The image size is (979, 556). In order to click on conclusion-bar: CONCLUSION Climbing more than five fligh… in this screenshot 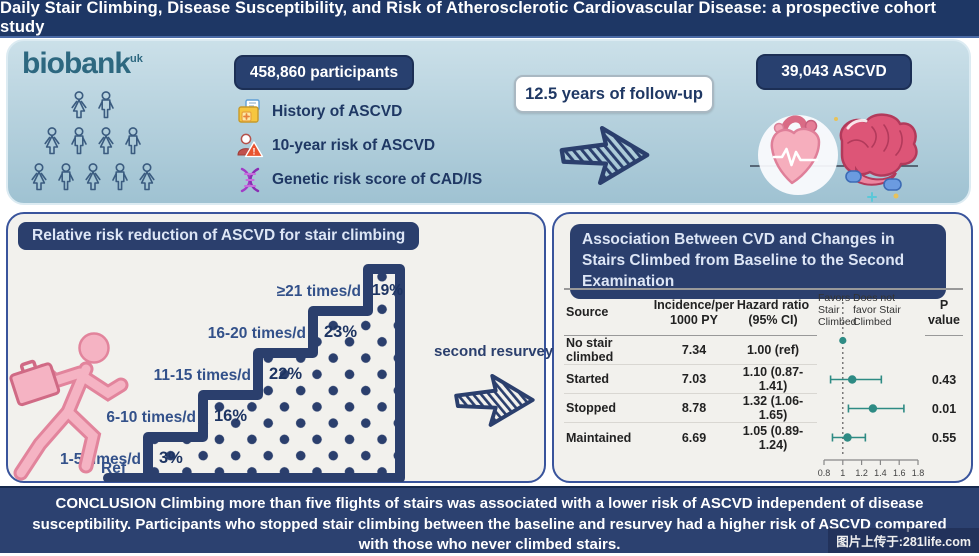, I will do `click(489, 519)`.